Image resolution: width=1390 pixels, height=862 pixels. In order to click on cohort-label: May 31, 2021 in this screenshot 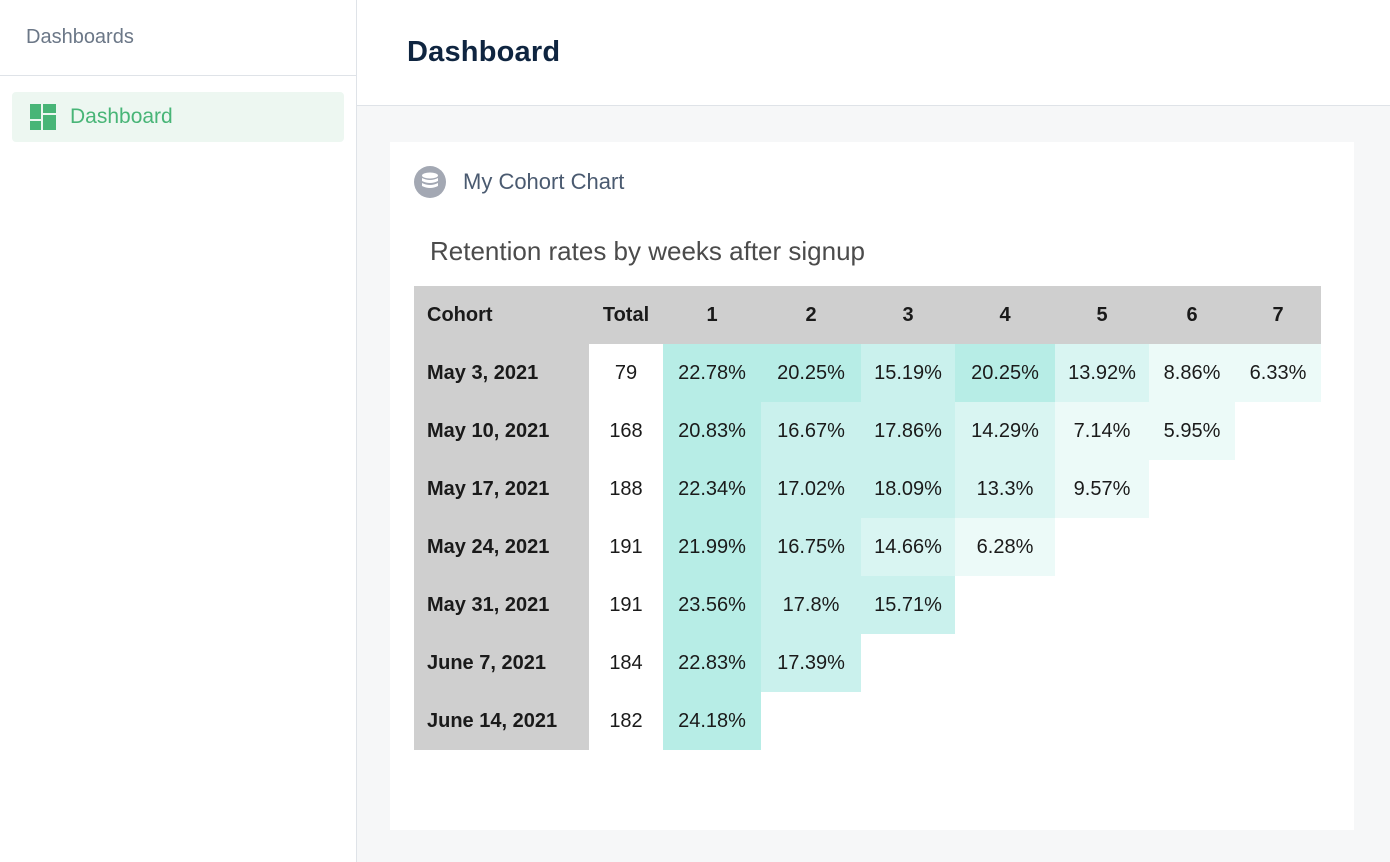, I will do `click(501, 605)`.